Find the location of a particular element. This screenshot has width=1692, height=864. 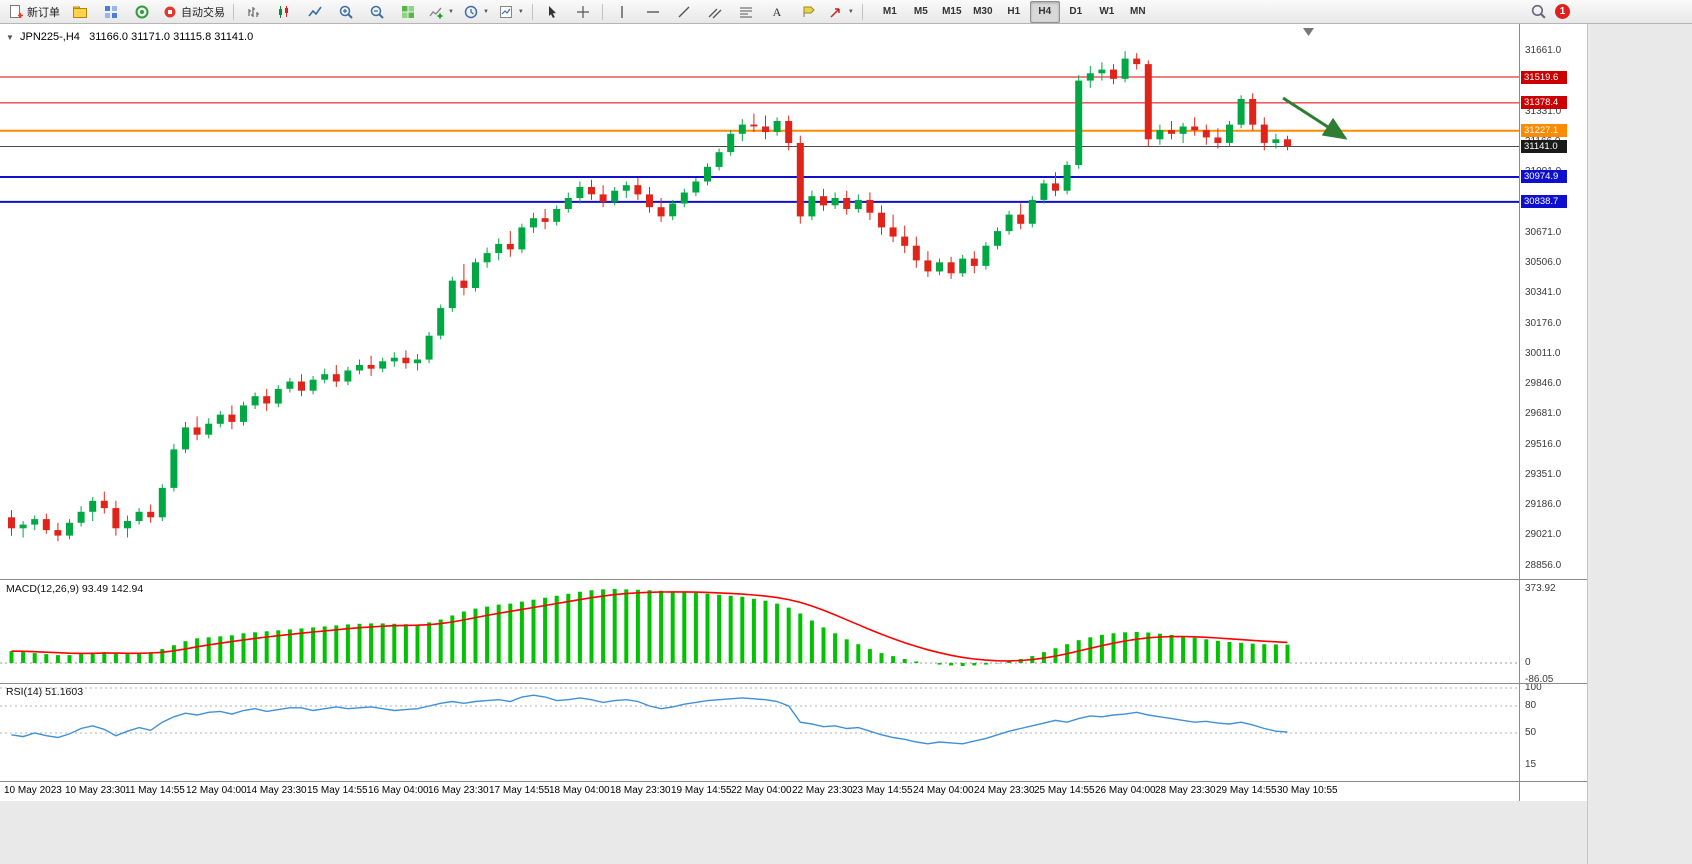

y-axis-label: 28856.0 is located at coordinates (1543, 565).